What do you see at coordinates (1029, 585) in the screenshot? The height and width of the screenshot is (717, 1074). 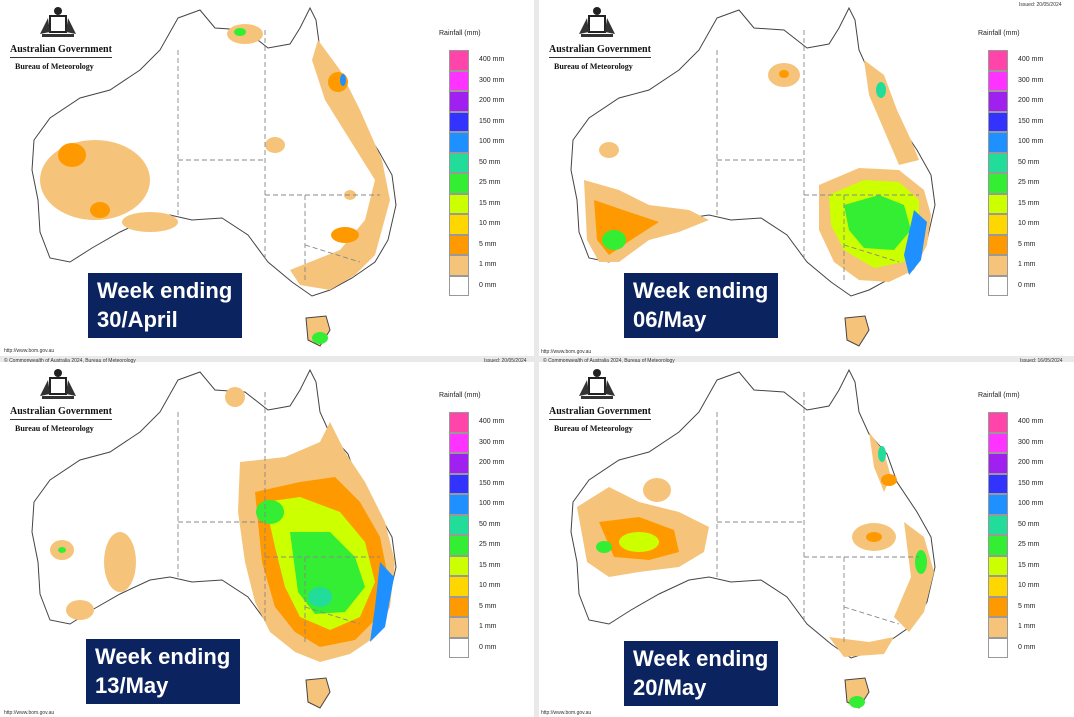 I see `legend-label: 10 mm` at bounding box center [1029, 585].